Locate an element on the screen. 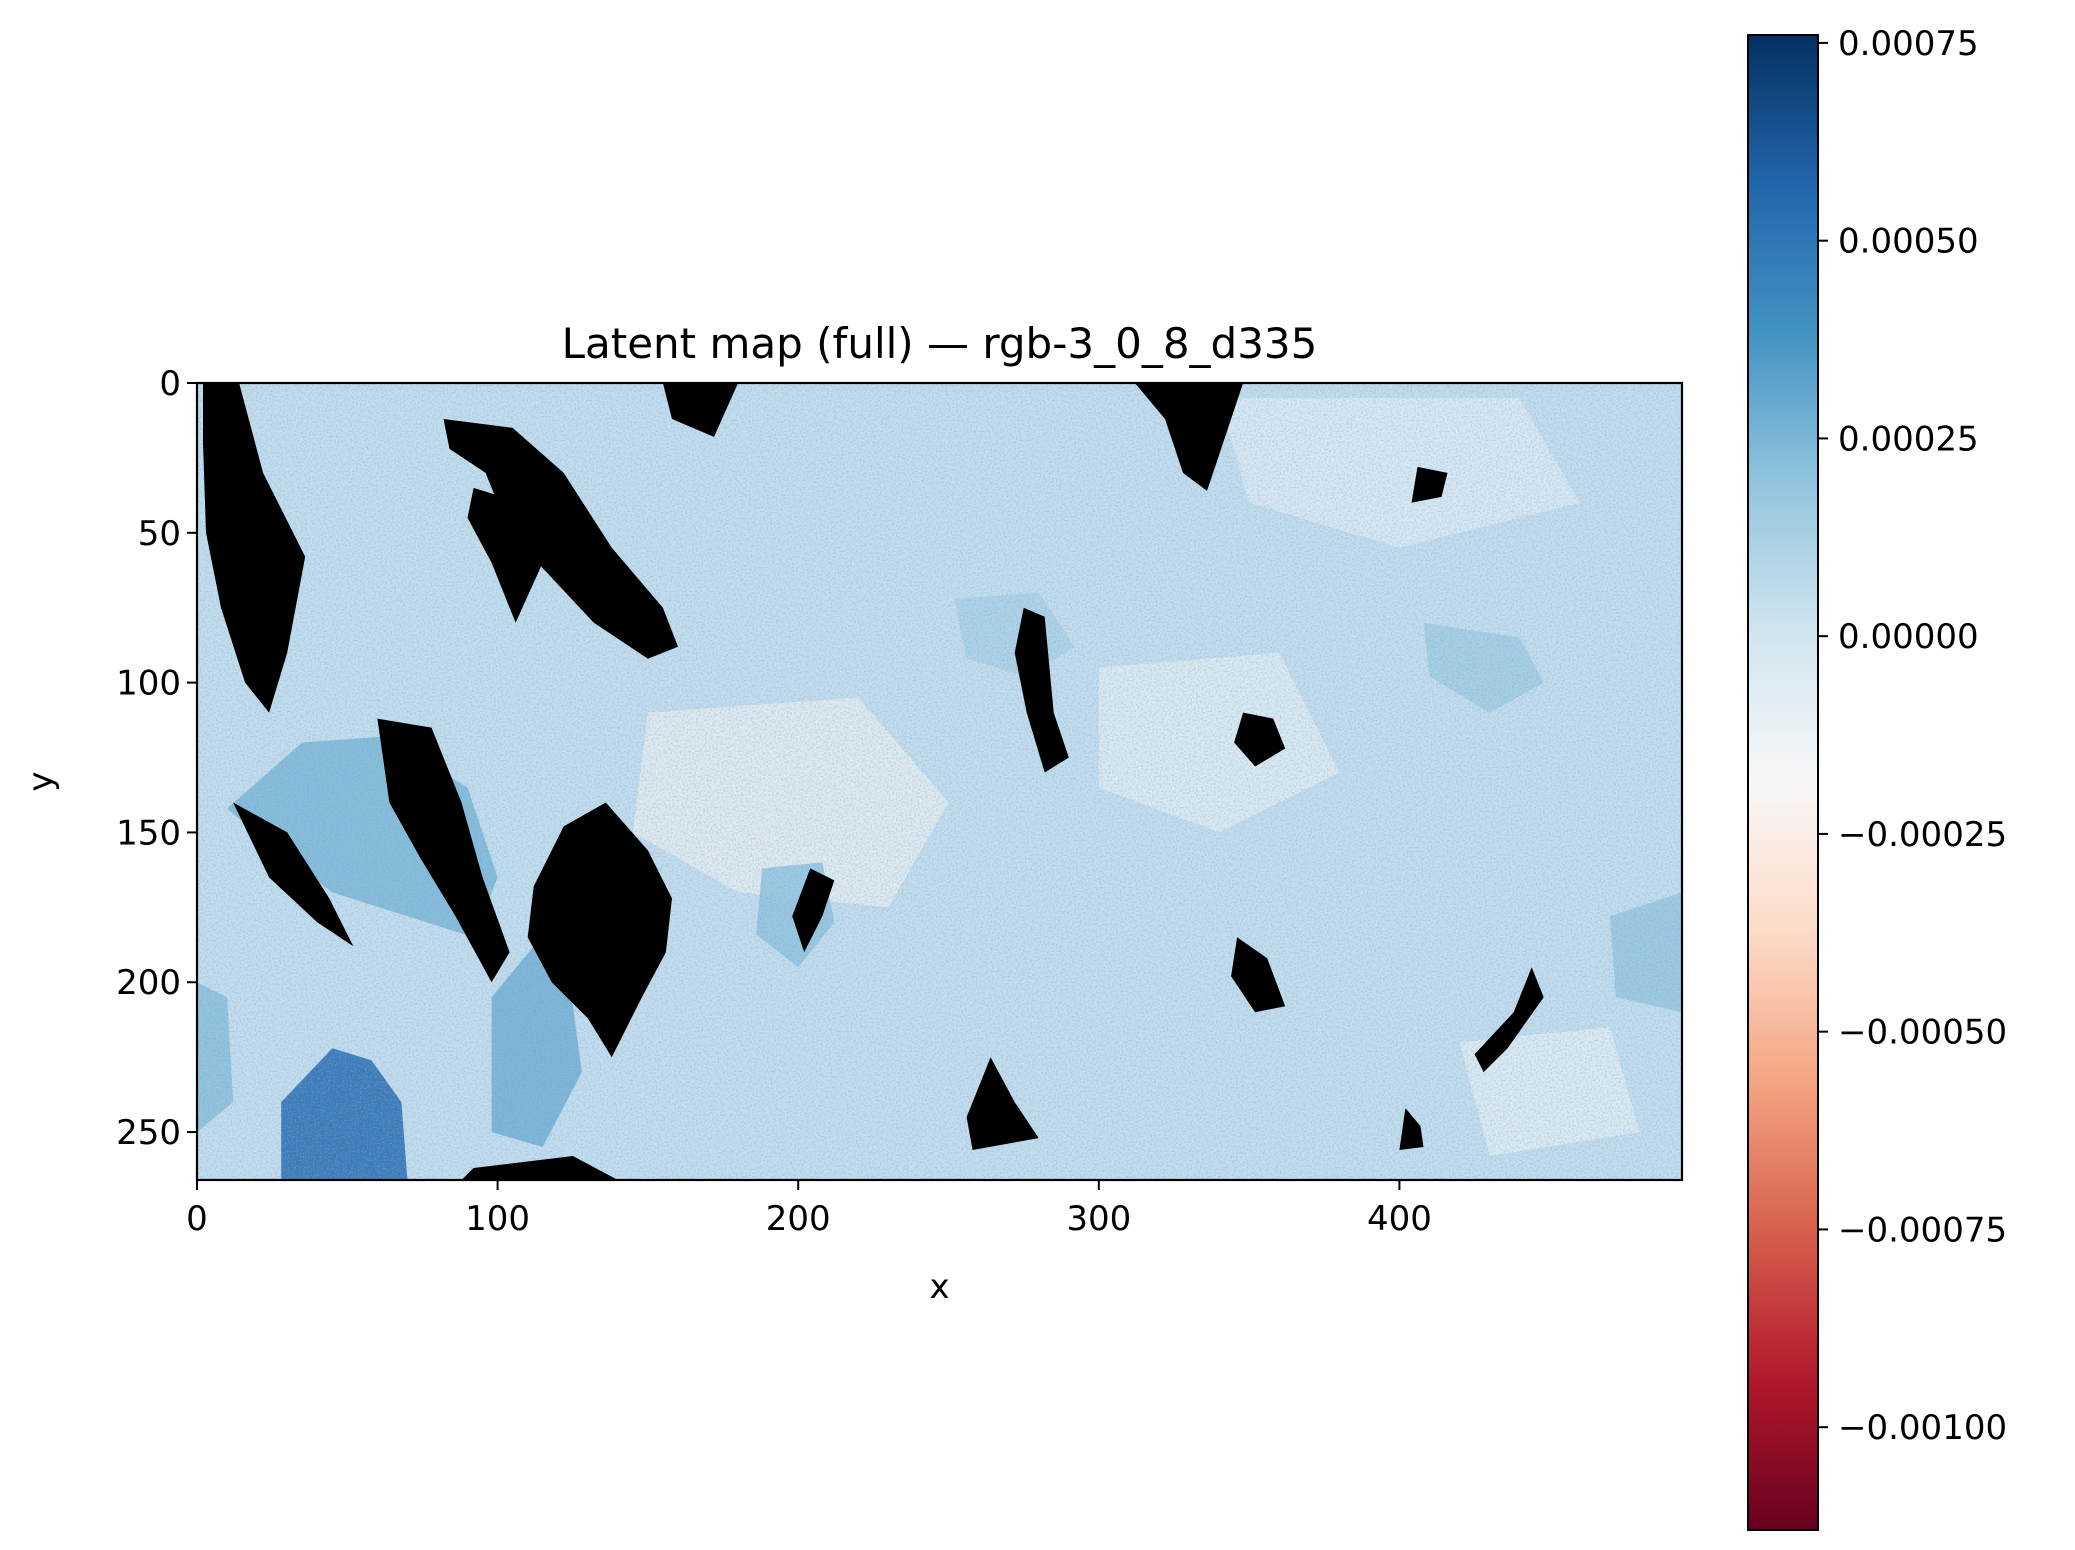 Image resolution: width=2075 pixels, height=1550 pixels. colorbar-tick-label: 0.00050 is located at coordinates (1908, 242).